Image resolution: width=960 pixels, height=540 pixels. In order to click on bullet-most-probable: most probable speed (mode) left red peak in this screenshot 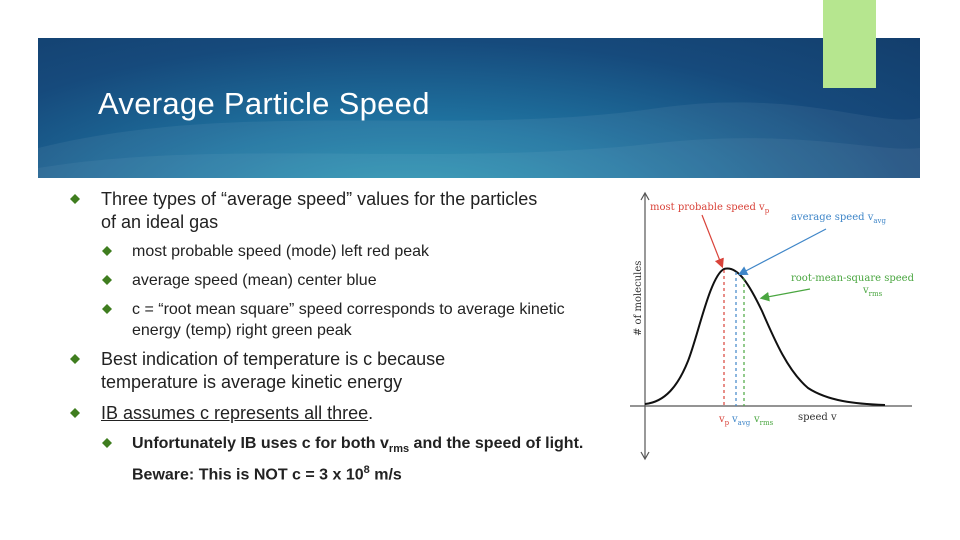, I will do `click(352, 251)`.